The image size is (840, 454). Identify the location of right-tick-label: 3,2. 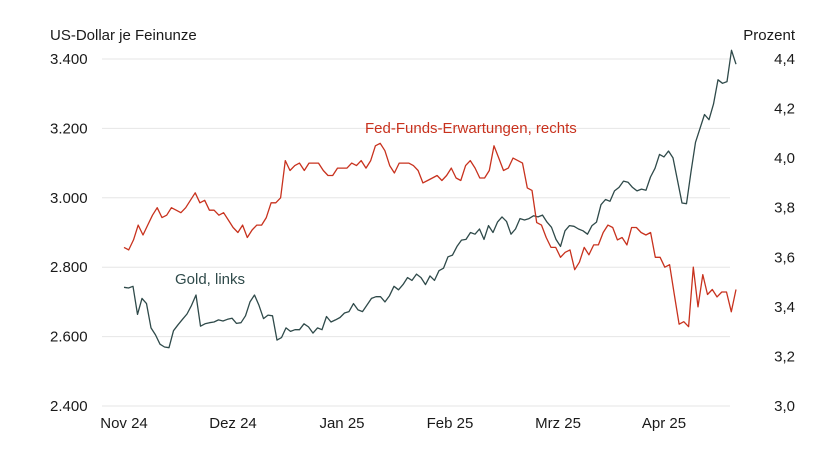
(784, 356).